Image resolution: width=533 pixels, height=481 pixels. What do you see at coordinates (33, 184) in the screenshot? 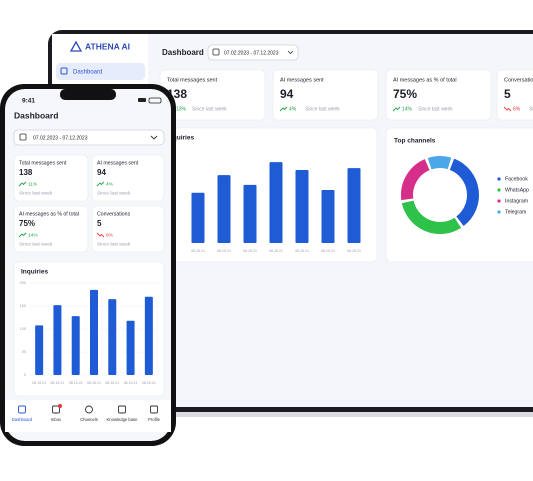
I see `stat-change: 11%` at bounding box center [33, 184].